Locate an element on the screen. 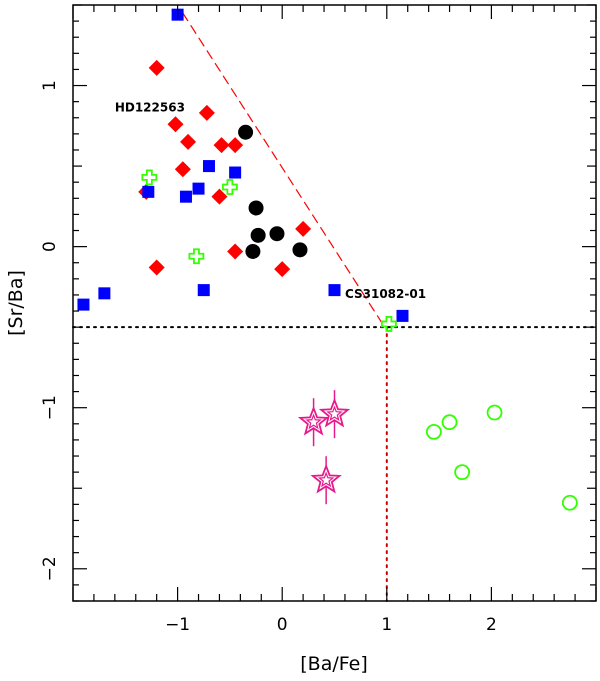 Image resolution: width=600 pixels, height=681 pixels. y-tick-label: −1 is located at coordinates (50, 407).